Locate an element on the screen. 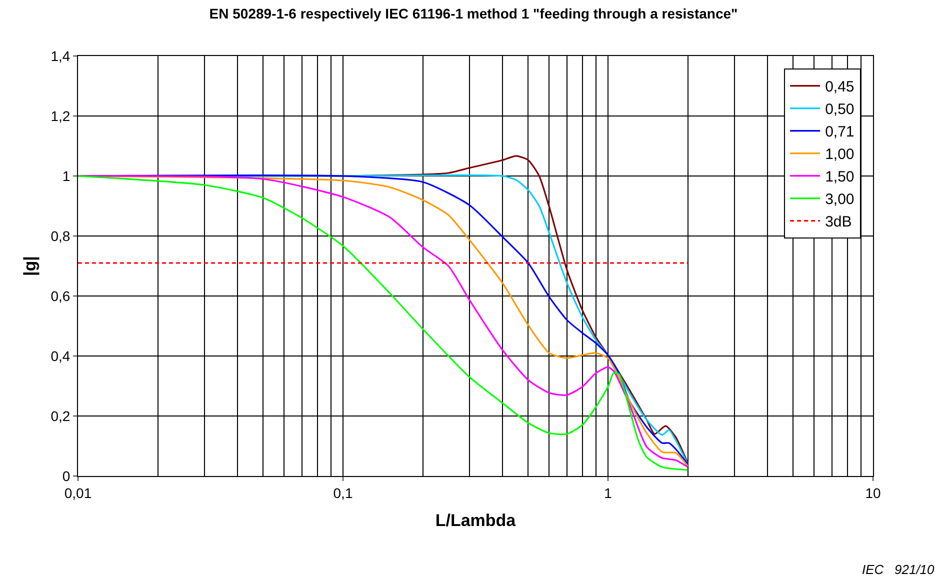 This screenshot has width=947, height=586. legend-label: 0,71 is located at coordinates (839, 132).